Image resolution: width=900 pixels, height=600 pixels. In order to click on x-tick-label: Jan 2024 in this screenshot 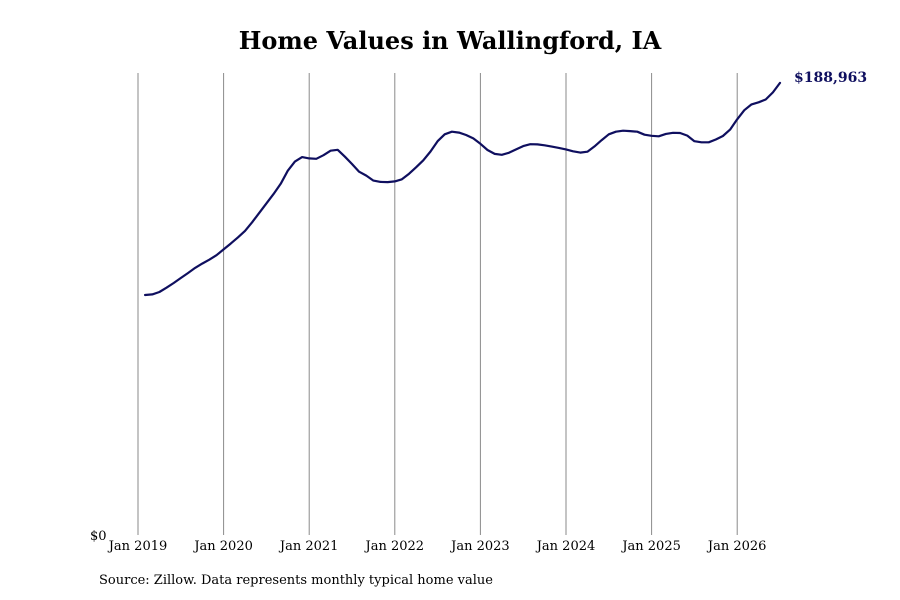, I will do `click(565, 546)`.